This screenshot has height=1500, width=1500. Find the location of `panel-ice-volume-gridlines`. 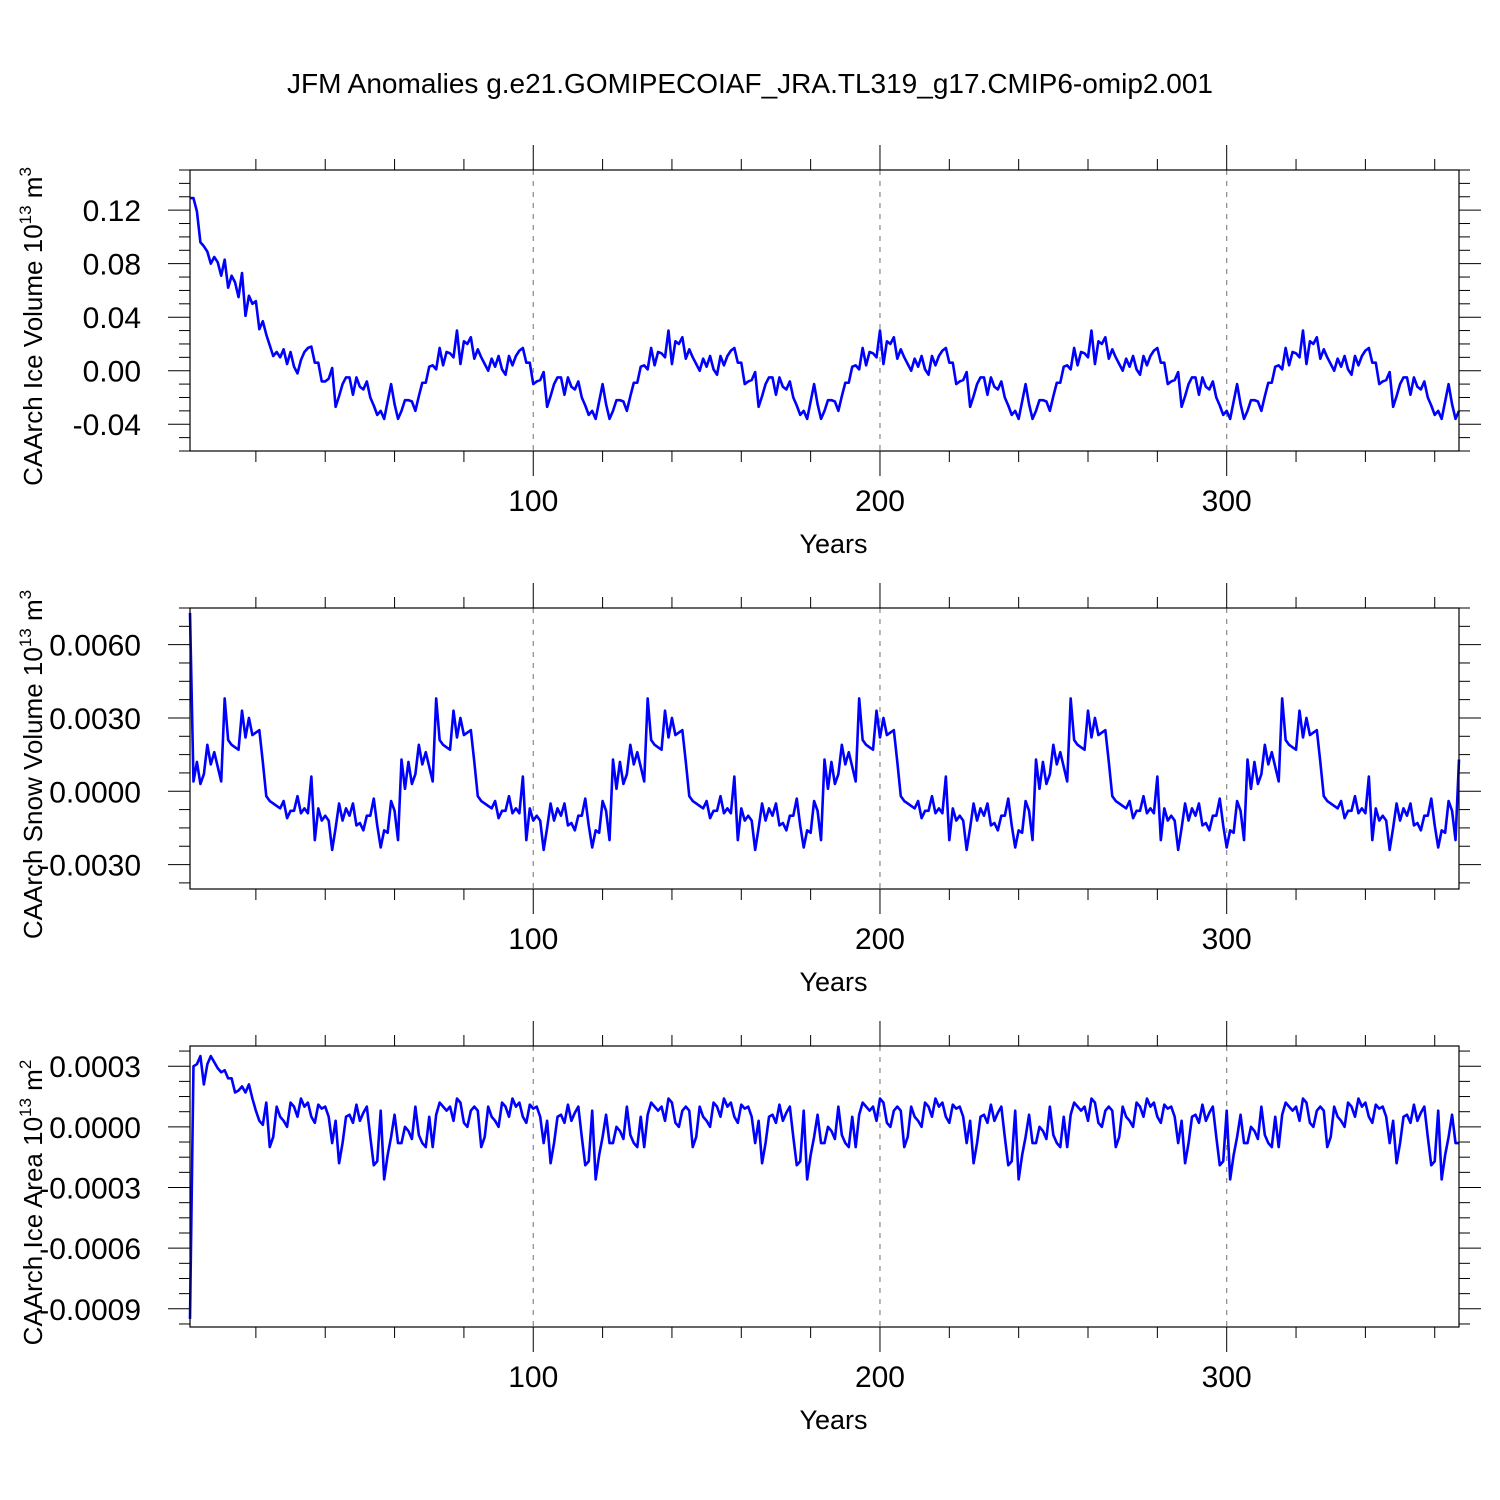

panel-ice-volume-gridlines is located at coordinates (880, 310).